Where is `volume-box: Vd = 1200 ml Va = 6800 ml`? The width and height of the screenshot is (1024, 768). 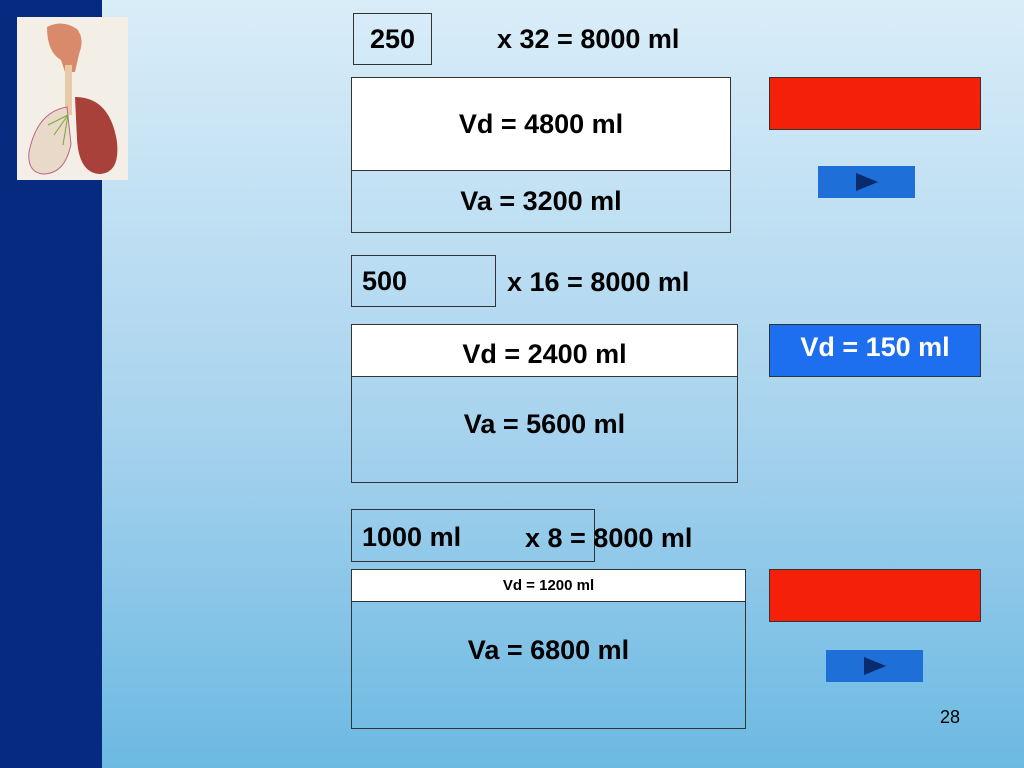 volume-box: Vd = 1200 ml Va = 6800 ml is located at coordinates (548, 649).